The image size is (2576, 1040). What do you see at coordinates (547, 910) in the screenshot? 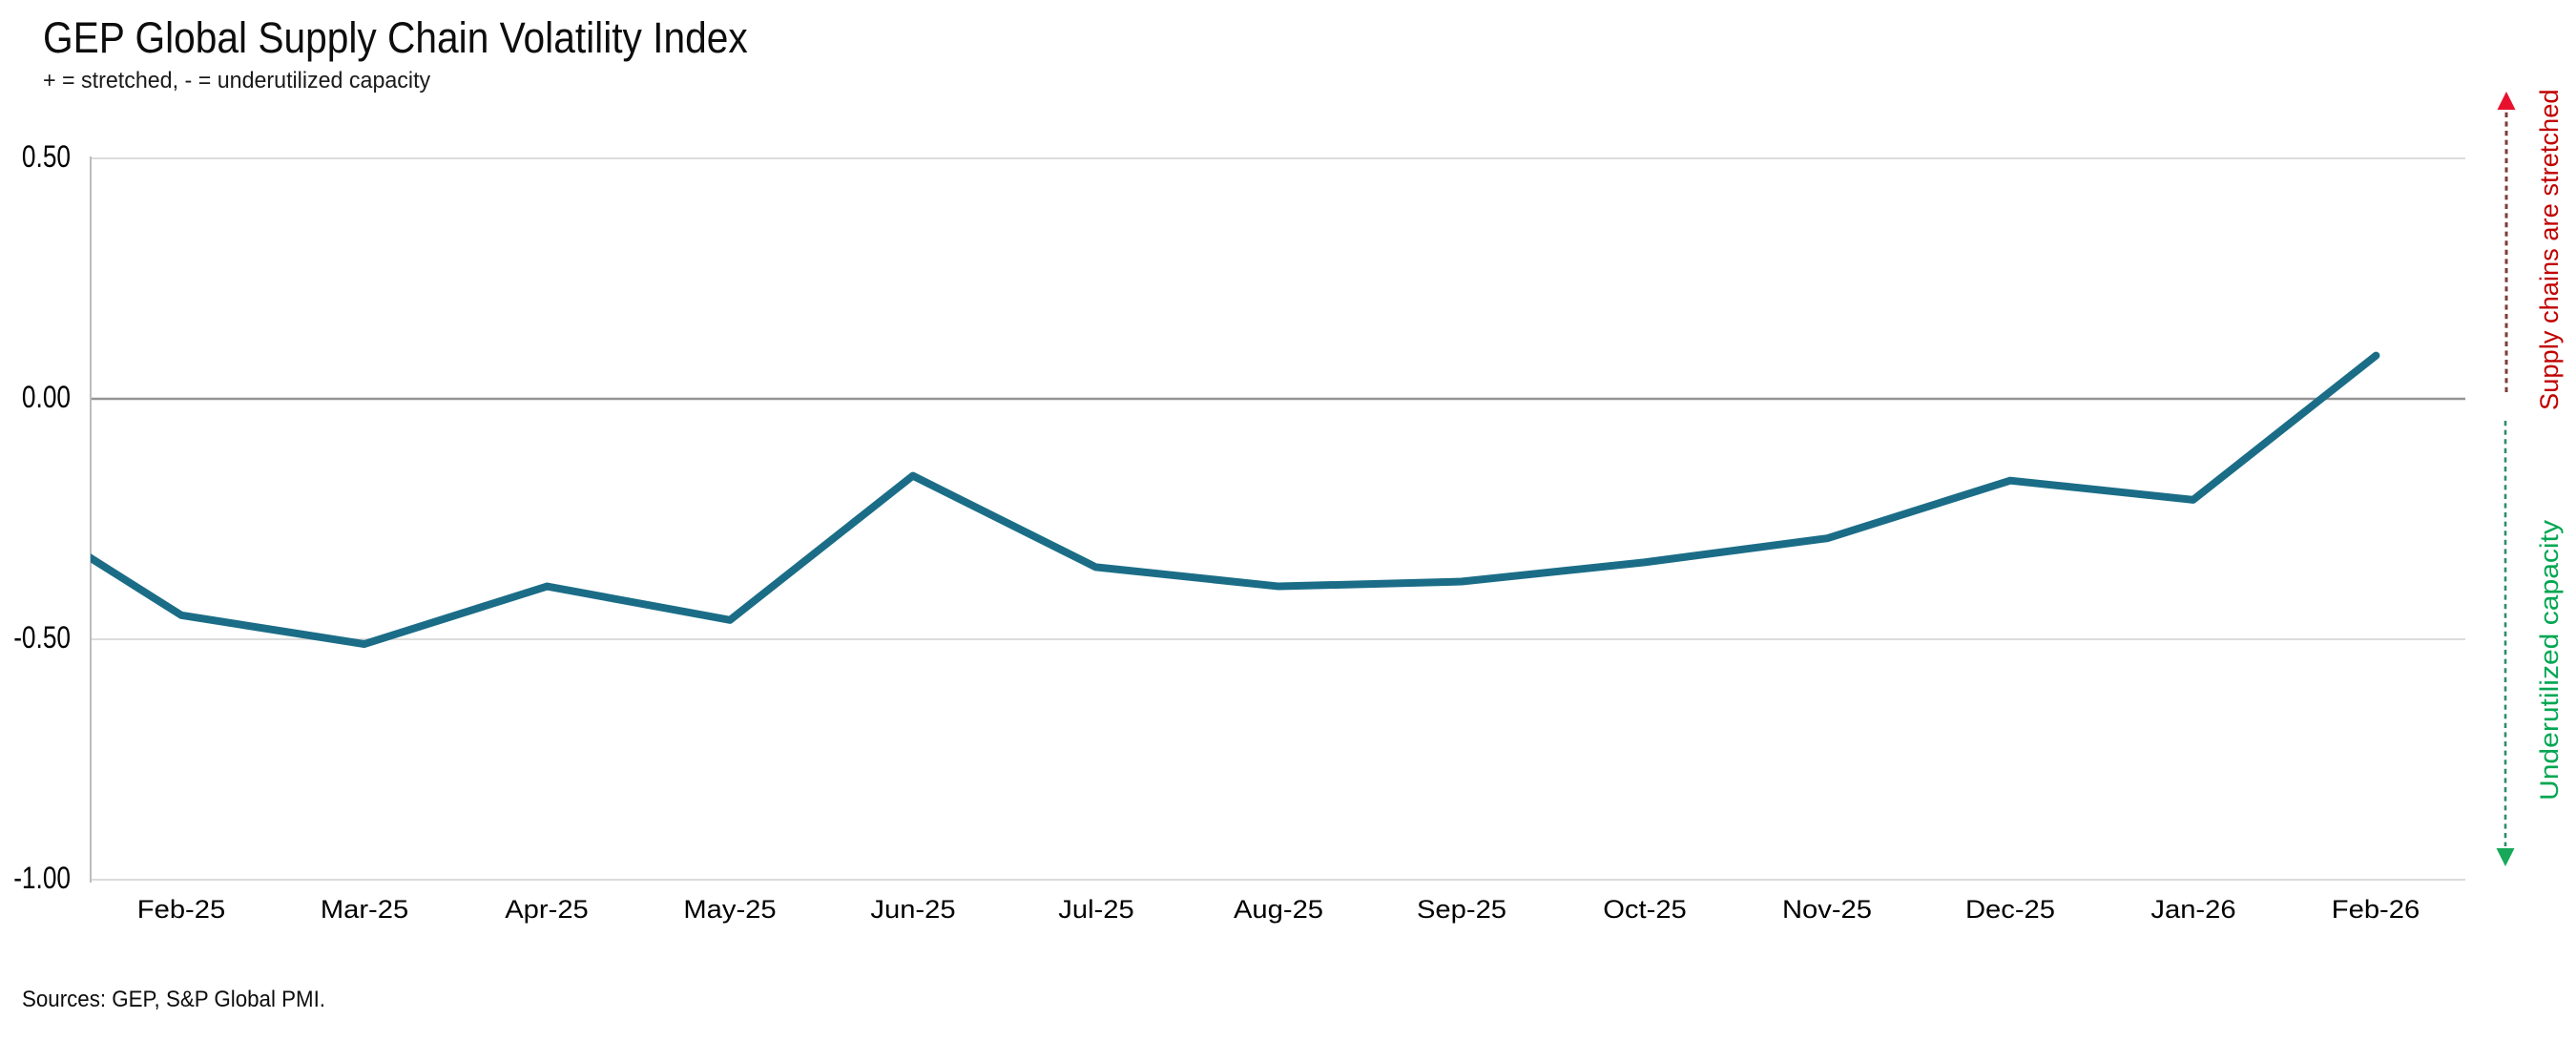
I see `x-tick-label: Apr-25` at bounding box center [547, 910].